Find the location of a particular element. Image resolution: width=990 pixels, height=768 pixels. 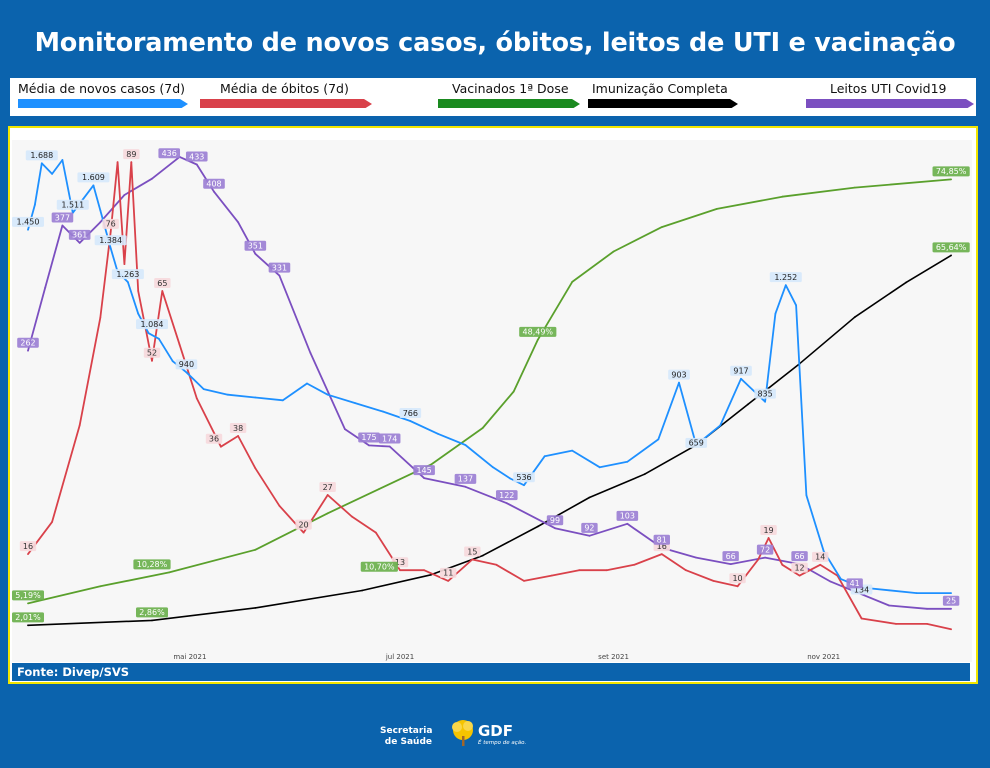

data-label-leitos-uti-covid19: 137 is located at coordinates (465, 478).